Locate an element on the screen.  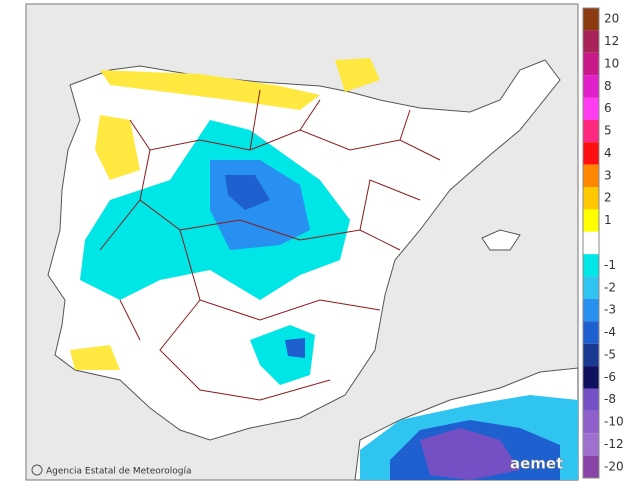
legend-gap is located at coordinates (591, 243).